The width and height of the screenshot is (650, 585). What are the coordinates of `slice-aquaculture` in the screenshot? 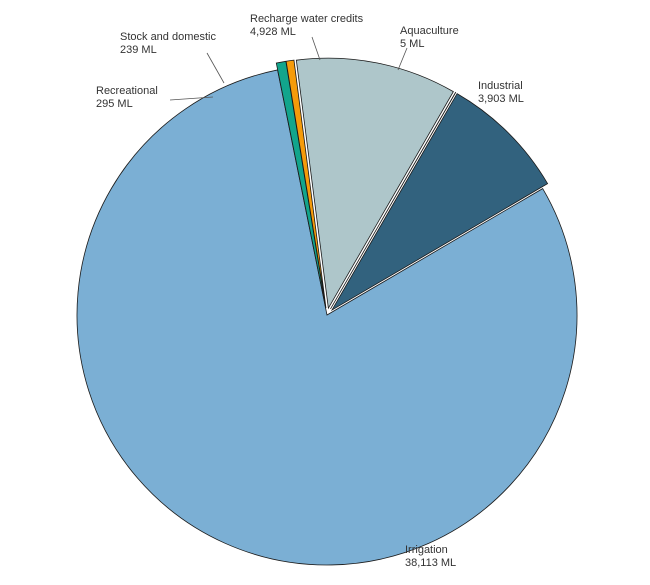 It's located at (393, 200).